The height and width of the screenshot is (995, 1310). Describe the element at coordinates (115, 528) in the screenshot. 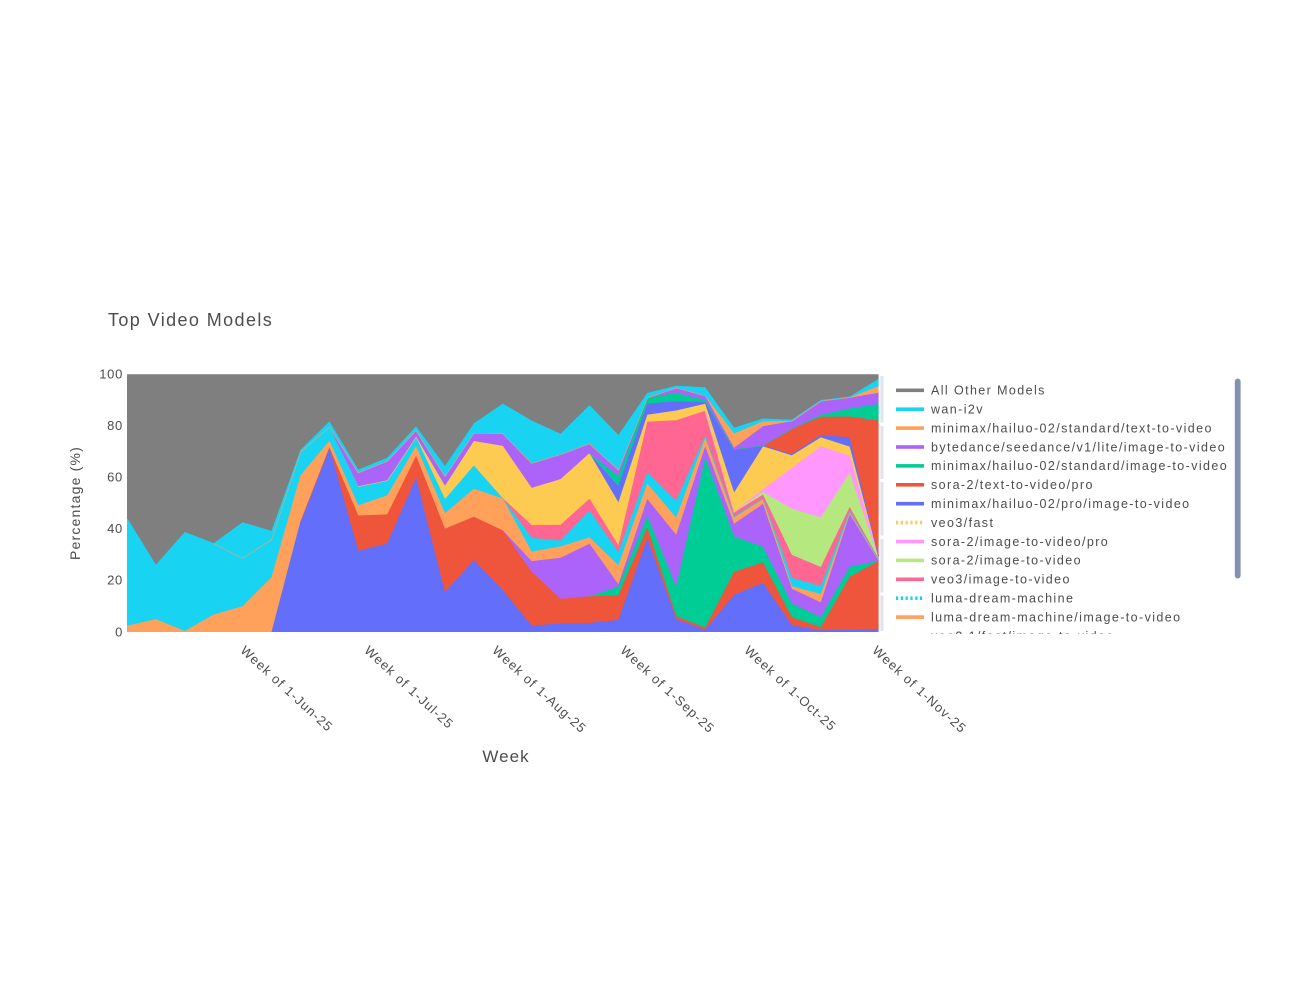

I see `svg-text: 40` at that location.